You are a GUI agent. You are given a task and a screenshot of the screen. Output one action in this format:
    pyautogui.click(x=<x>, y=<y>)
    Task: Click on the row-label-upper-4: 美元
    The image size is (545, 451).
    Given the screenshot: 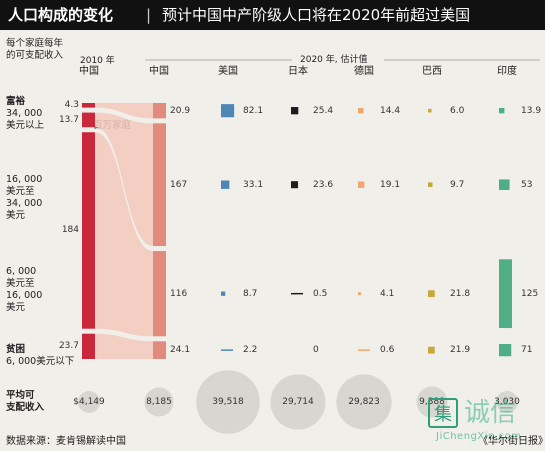 What is the action you would take?
    pyautogui.click(x=16, y=215)
    